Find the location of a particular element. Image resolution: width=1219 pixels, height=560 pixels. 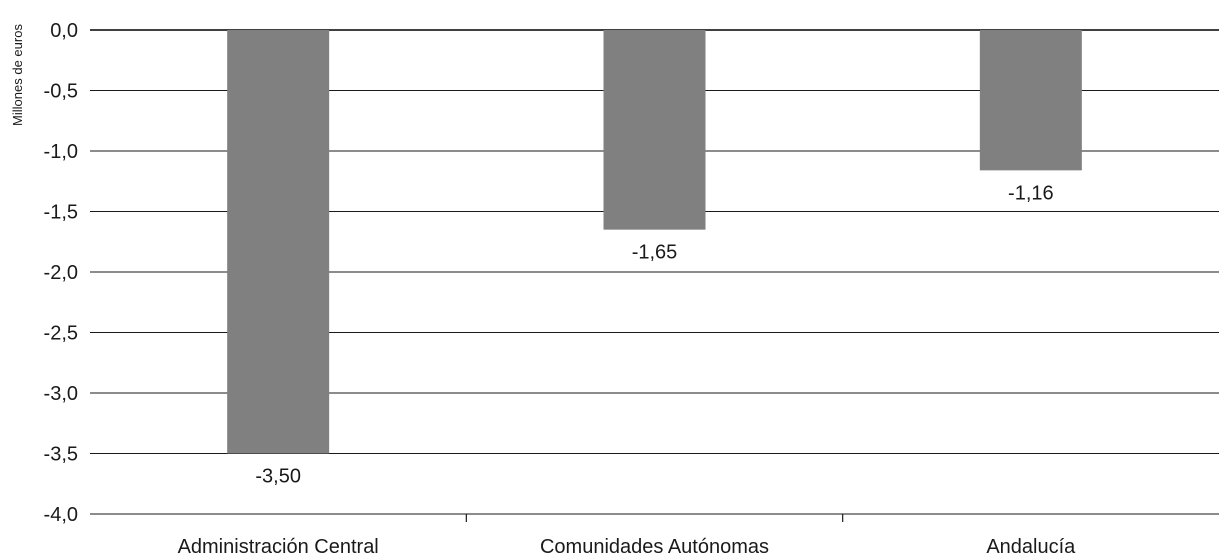

y-tick-label: -0,5 is located at coordinates (61, 92).